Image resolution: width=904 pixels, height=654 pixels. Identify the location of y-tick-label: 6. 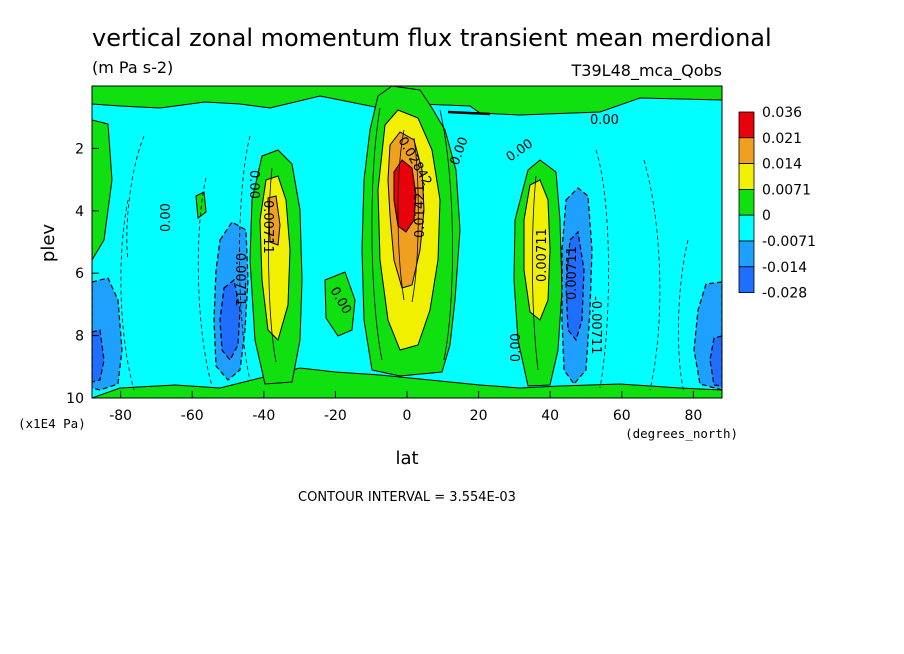
(79, 274).